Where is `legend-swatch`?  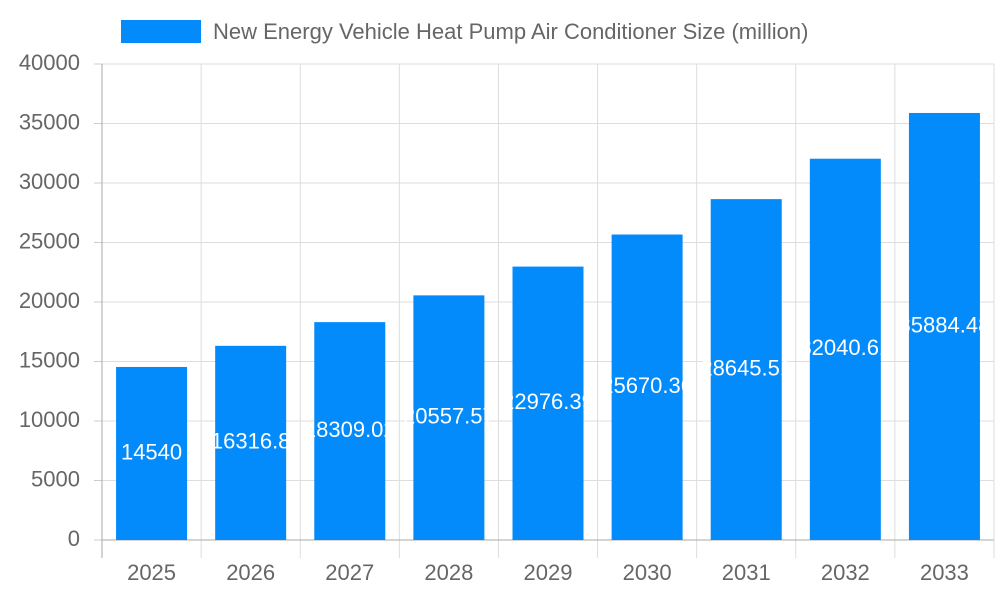 legend-swatch is located at coordinates (161, 31).